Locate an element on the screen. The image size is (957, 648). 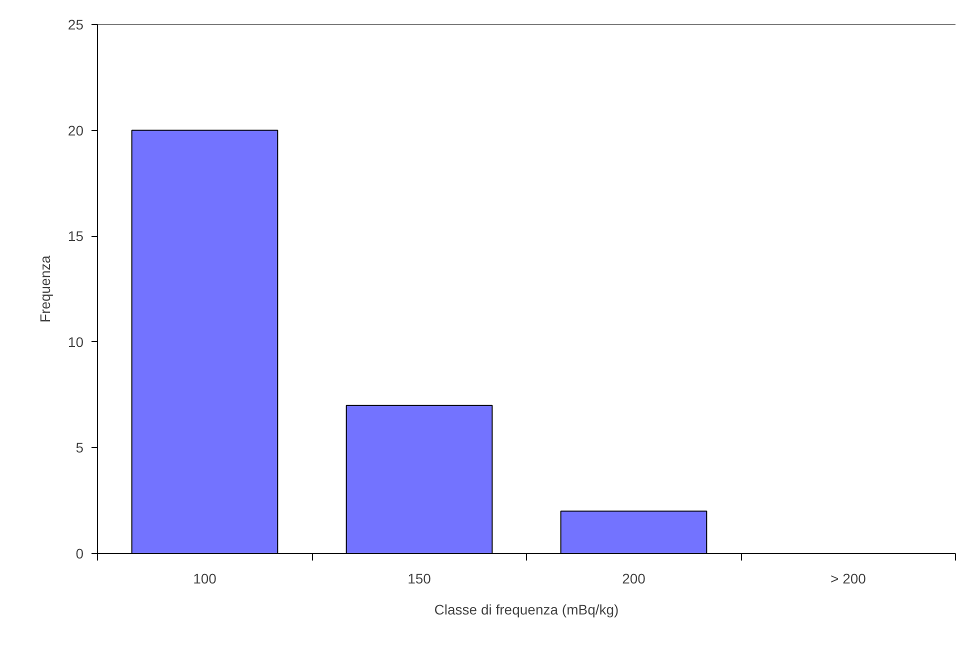
y-tick-label: 25 is located at coordinates (76, 24).